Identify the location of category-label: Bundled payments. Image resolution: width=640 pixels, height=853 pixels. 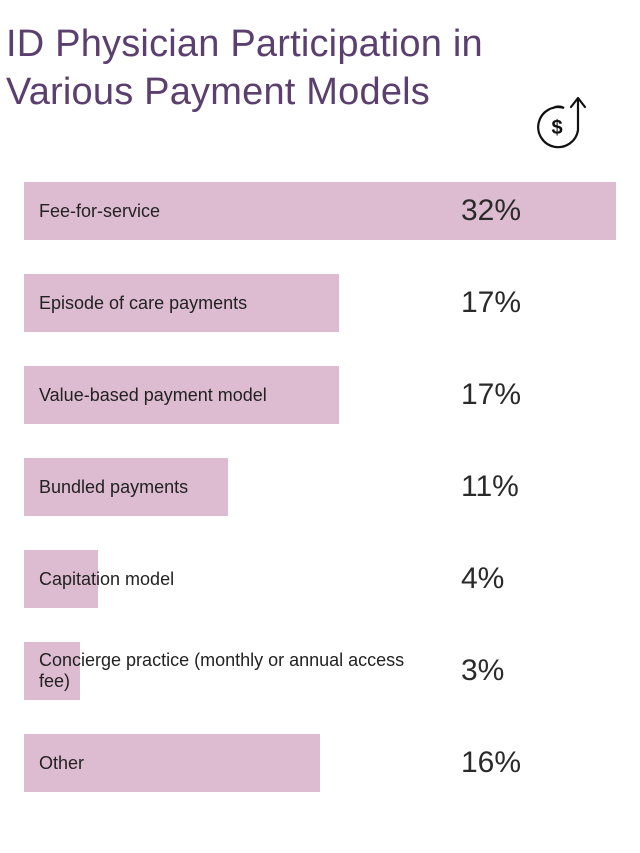
(114, 486).